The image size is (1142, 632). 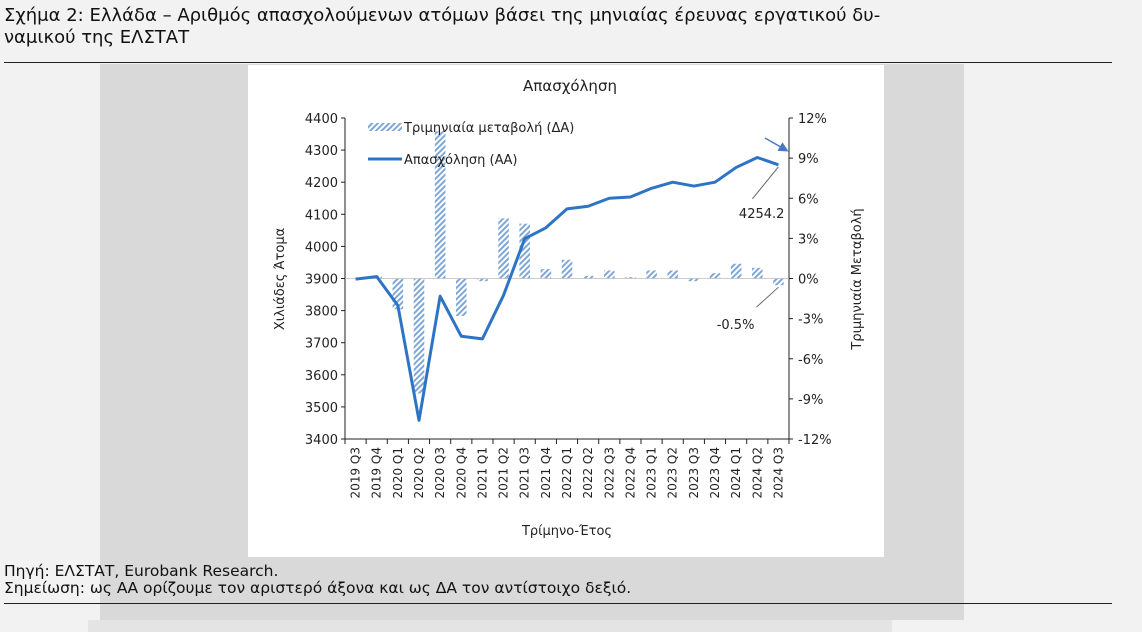 What do you see at coordinates (808, 159) in the screenshot?
I see `right-tick-label: 9%` at bounding box center [808, 159].